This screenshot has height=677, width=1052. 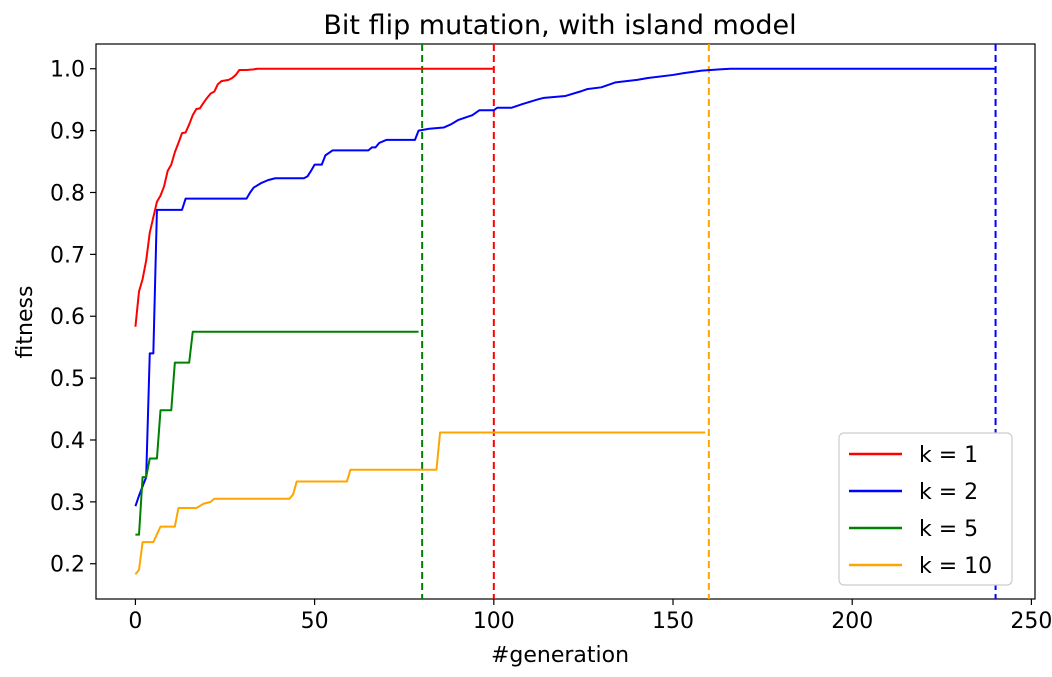 What do you see at coordinates (315, 621) in the screenshot?
I see `x-tick-label: 50` at bounding box center [315, 621].